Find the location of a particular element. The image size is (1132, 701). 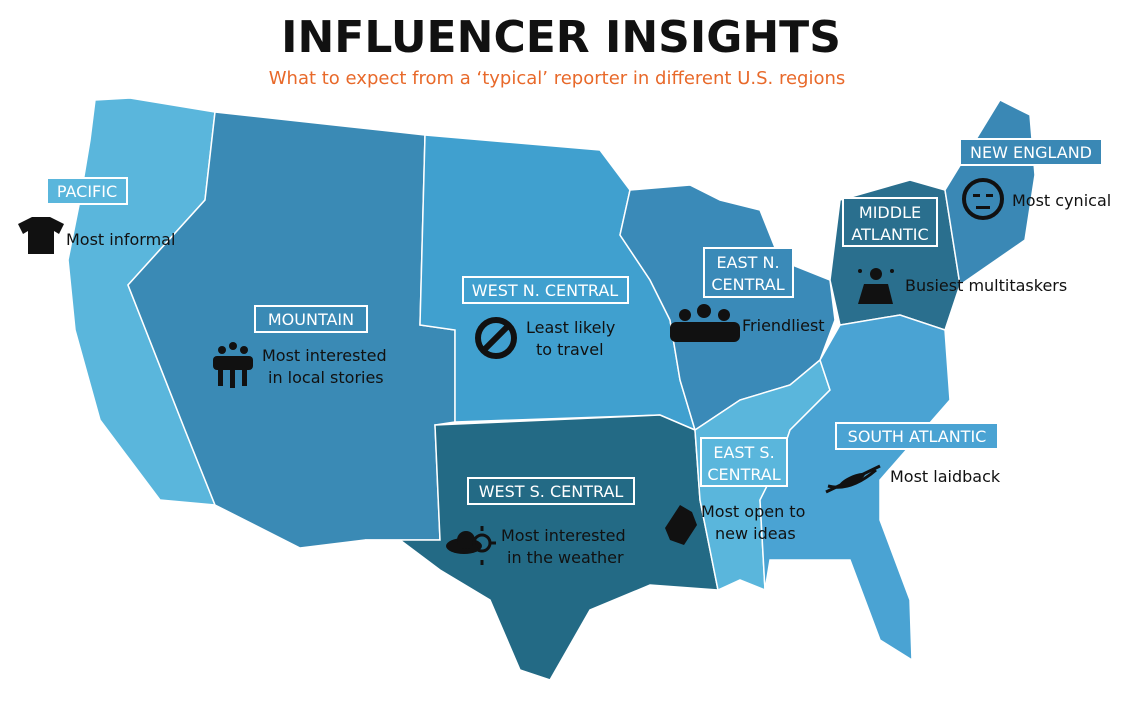

people-icon is located at coordinates (233, 365).